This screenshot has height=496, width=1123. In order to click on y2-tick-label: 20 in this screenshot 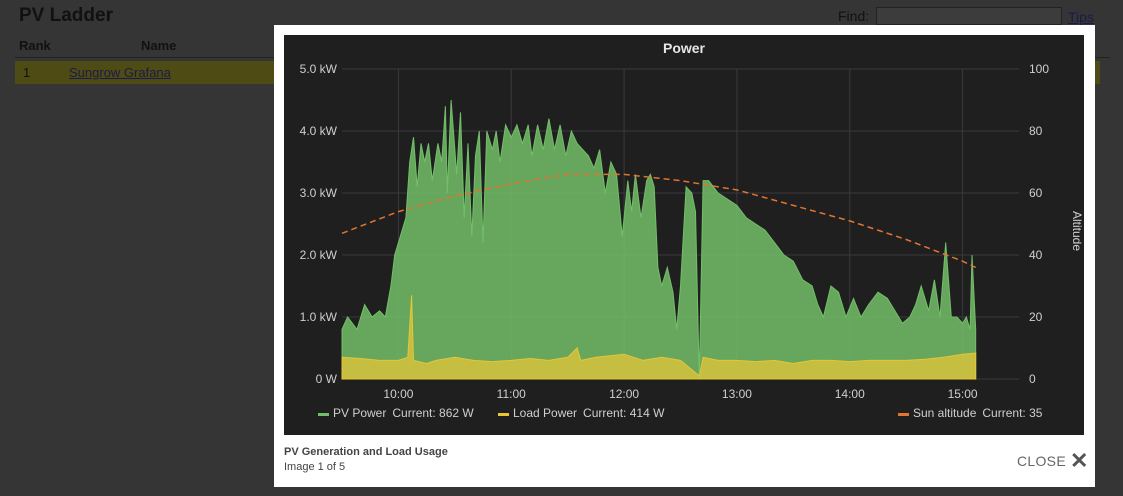, I will do `click(1036, 317)`.